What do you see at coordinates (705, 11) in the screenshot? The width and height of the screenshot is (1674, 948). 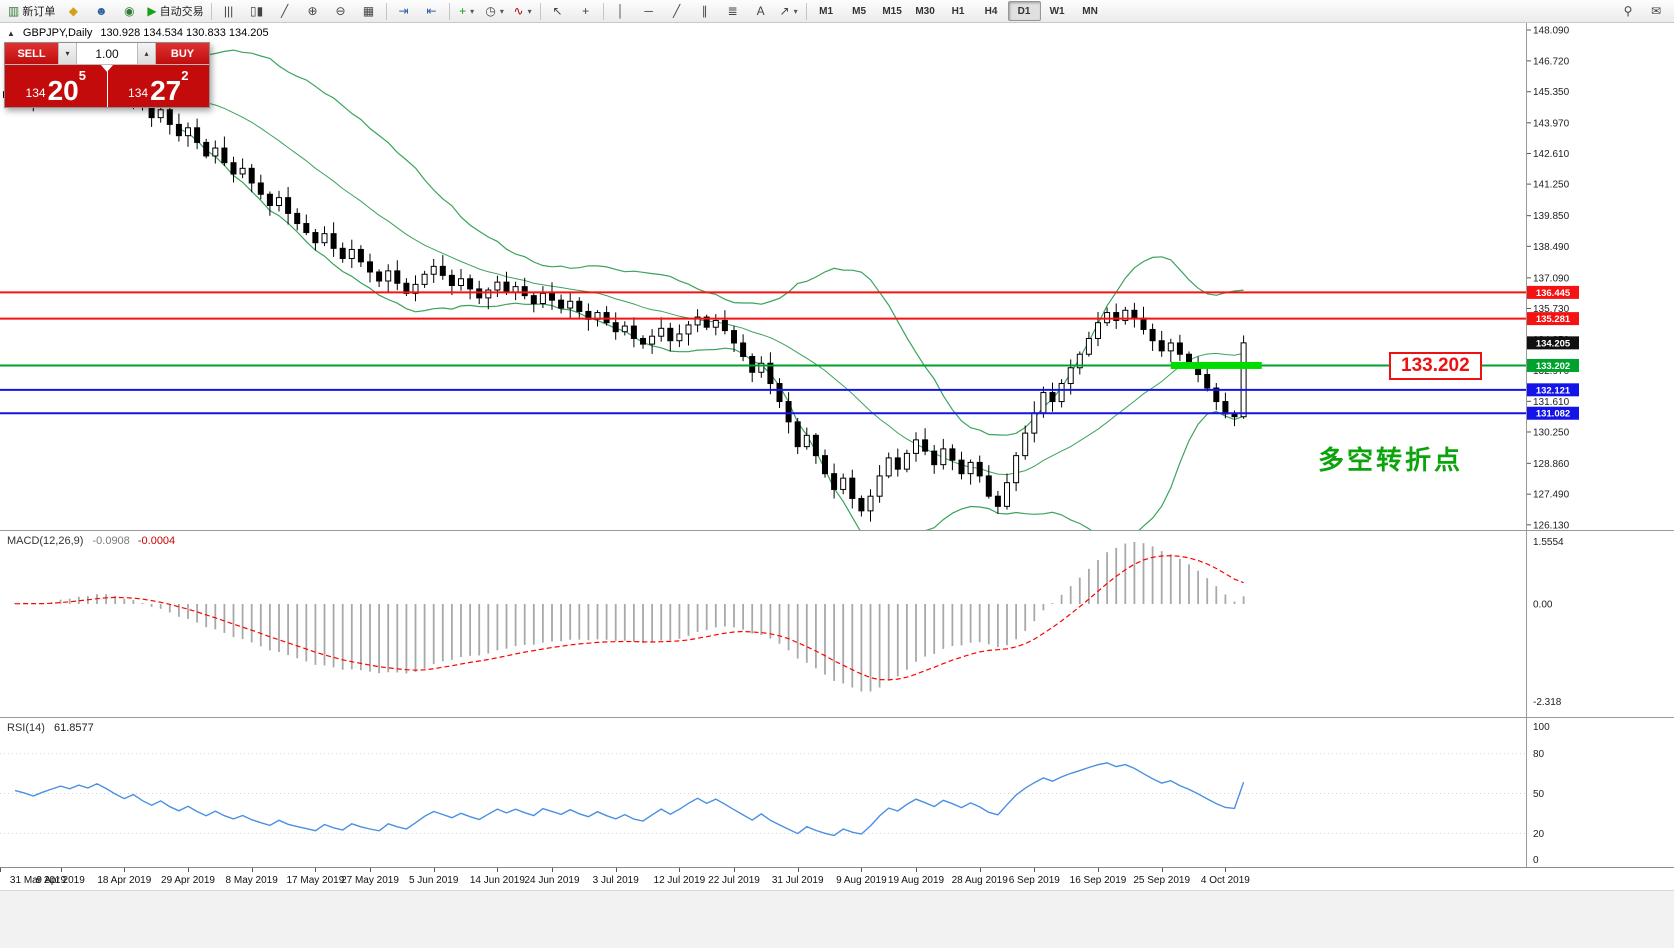 I see `channel-button: ∥` at bounding box center [705, 11].